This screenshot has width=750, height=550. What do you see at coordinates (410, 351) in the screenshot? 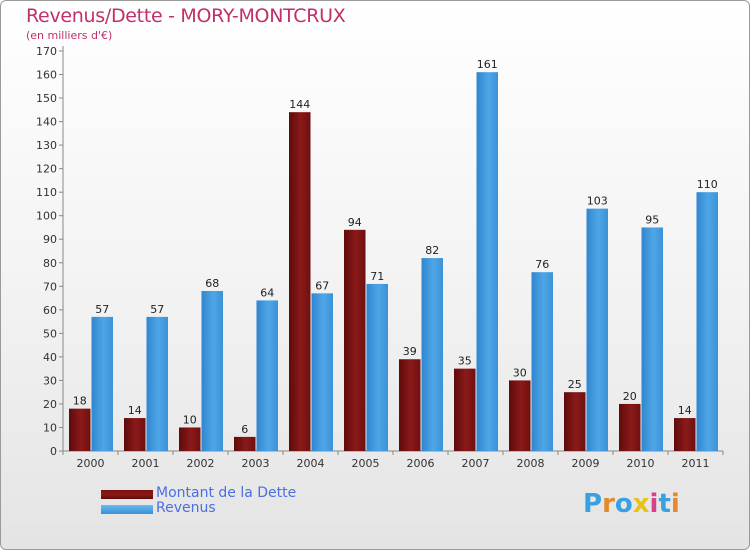
I see `data-label-debt-2006: 39` at bounding box center [410, 351].